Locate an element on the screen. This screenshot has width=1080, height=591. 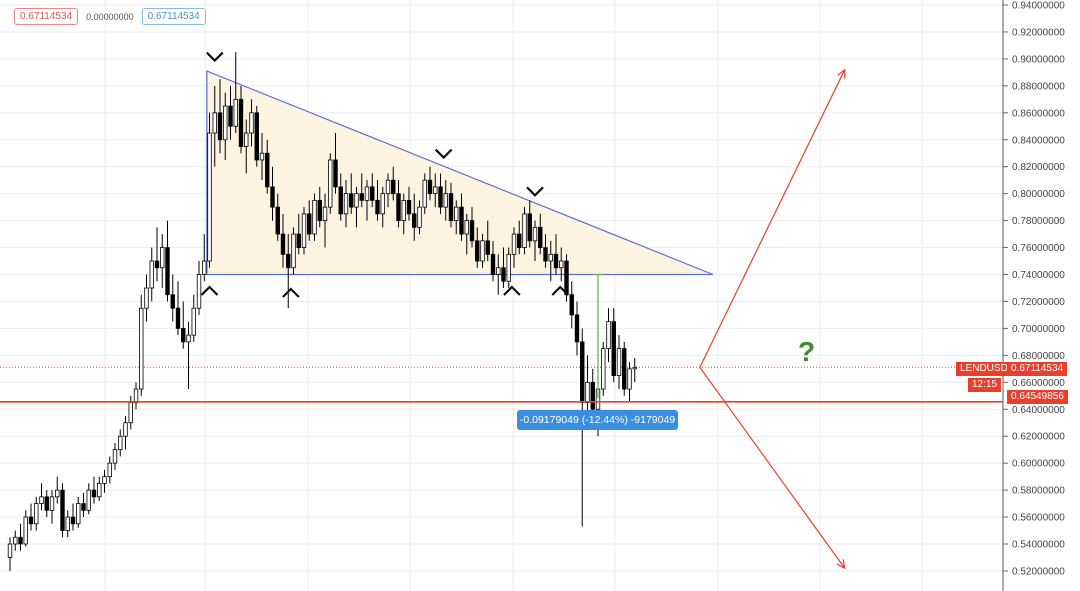
y-tick-label: 0.86000000 is located at coordinates (1038, 113).